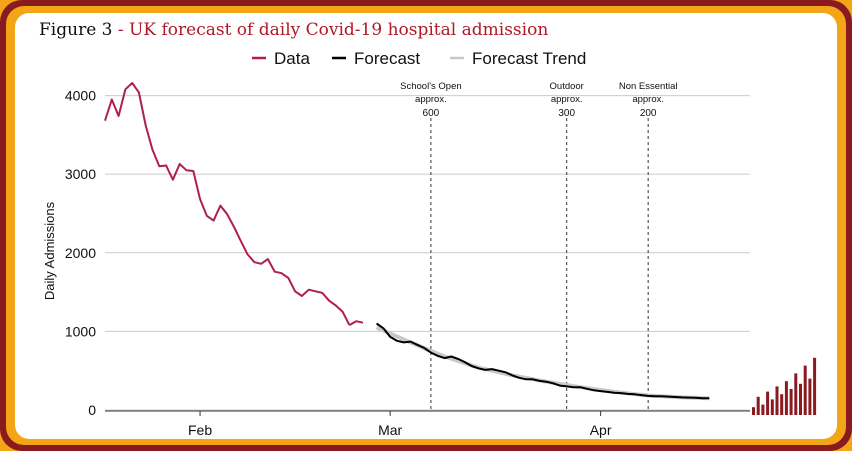 This screenshot has width=852, height=451. I want to click on annotation-title-2: Non Essential, so click(648, 86).